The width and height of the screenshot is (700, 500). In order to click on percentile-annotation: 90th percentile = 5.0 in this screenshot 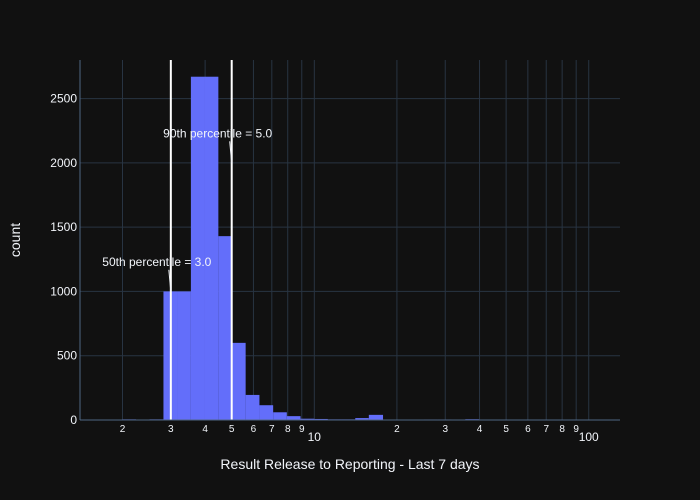, I will do `click(217, 133)`.